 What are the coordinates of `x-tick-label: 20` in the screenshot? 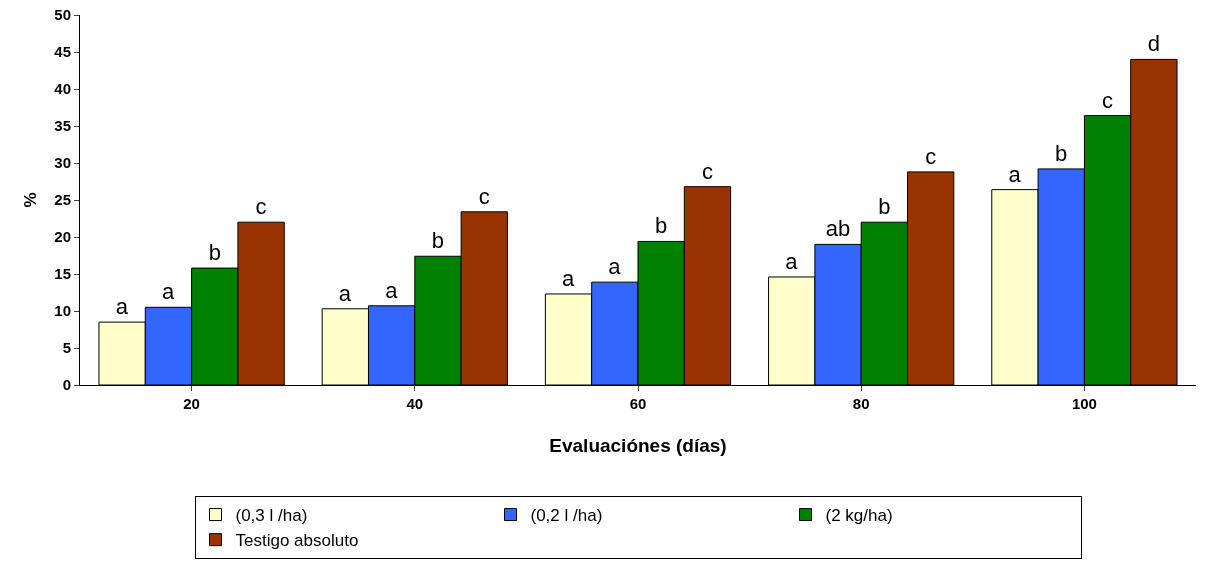 It's located at (191, 403).